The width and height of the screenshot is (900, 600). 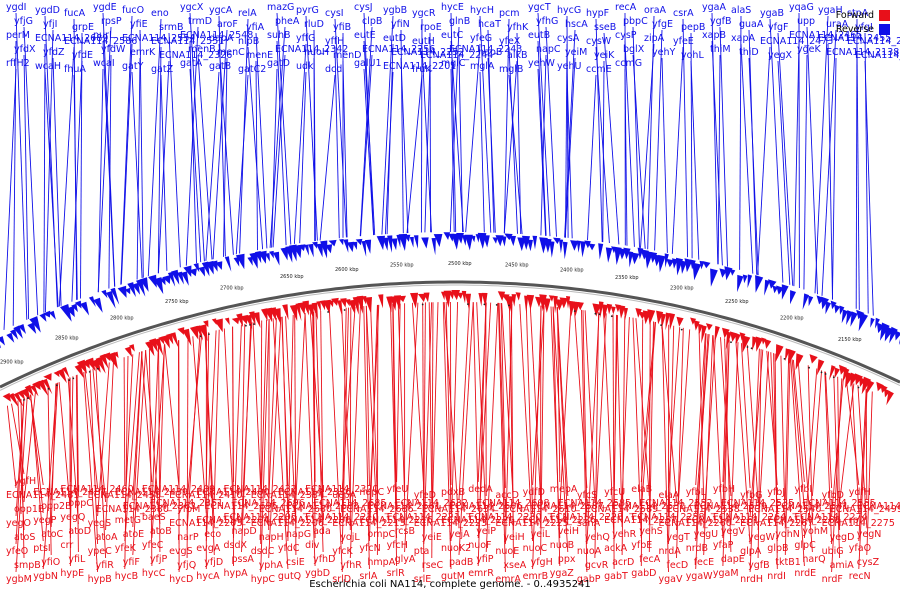 What do you see at coordinates (759, 565) in the screenshot?
I see `gene-label: ygfB` at bounding box center [759, 565].